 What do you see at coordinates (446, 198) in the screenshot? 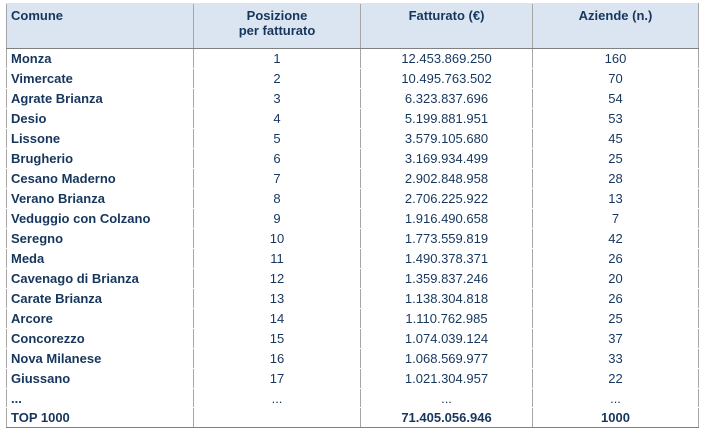
I see `cell-fatturato: 2.706.225.922` at bounding box center [446, 198].